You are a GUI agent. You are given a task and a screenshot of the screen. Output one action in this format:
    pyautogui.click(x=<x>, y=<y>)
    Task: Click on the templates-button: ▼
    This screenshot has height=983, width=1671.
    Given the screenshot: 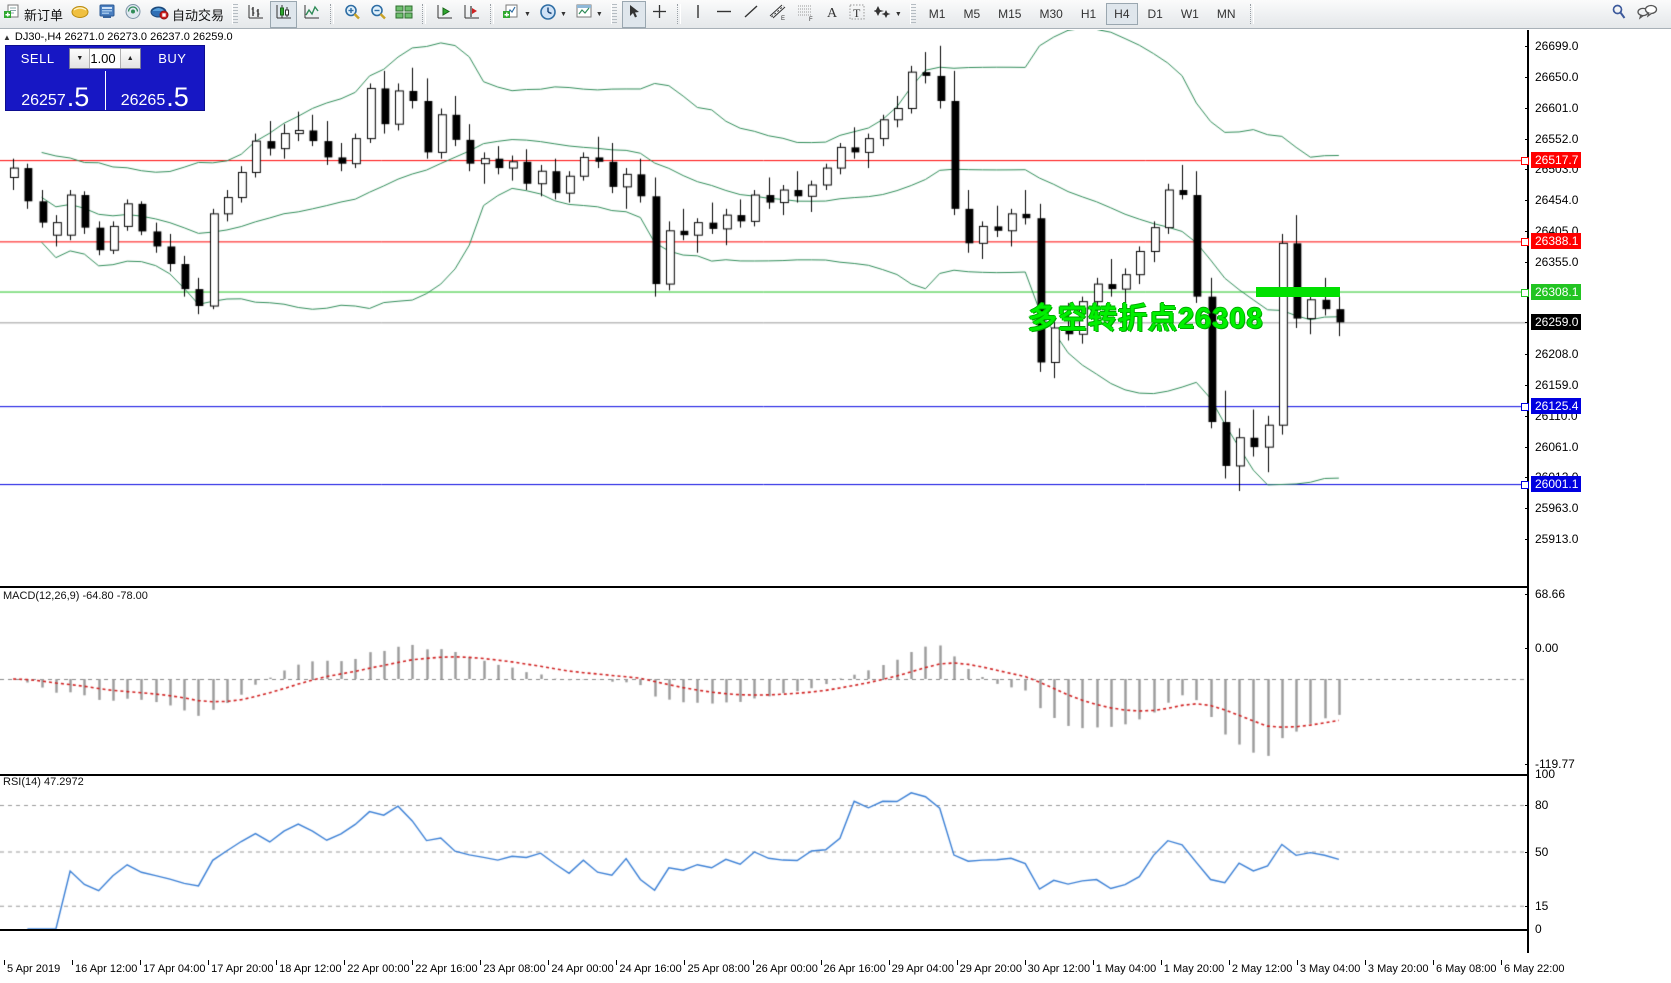 What is the action you would take?
    pyautogui.click(x=589, y=14)
    